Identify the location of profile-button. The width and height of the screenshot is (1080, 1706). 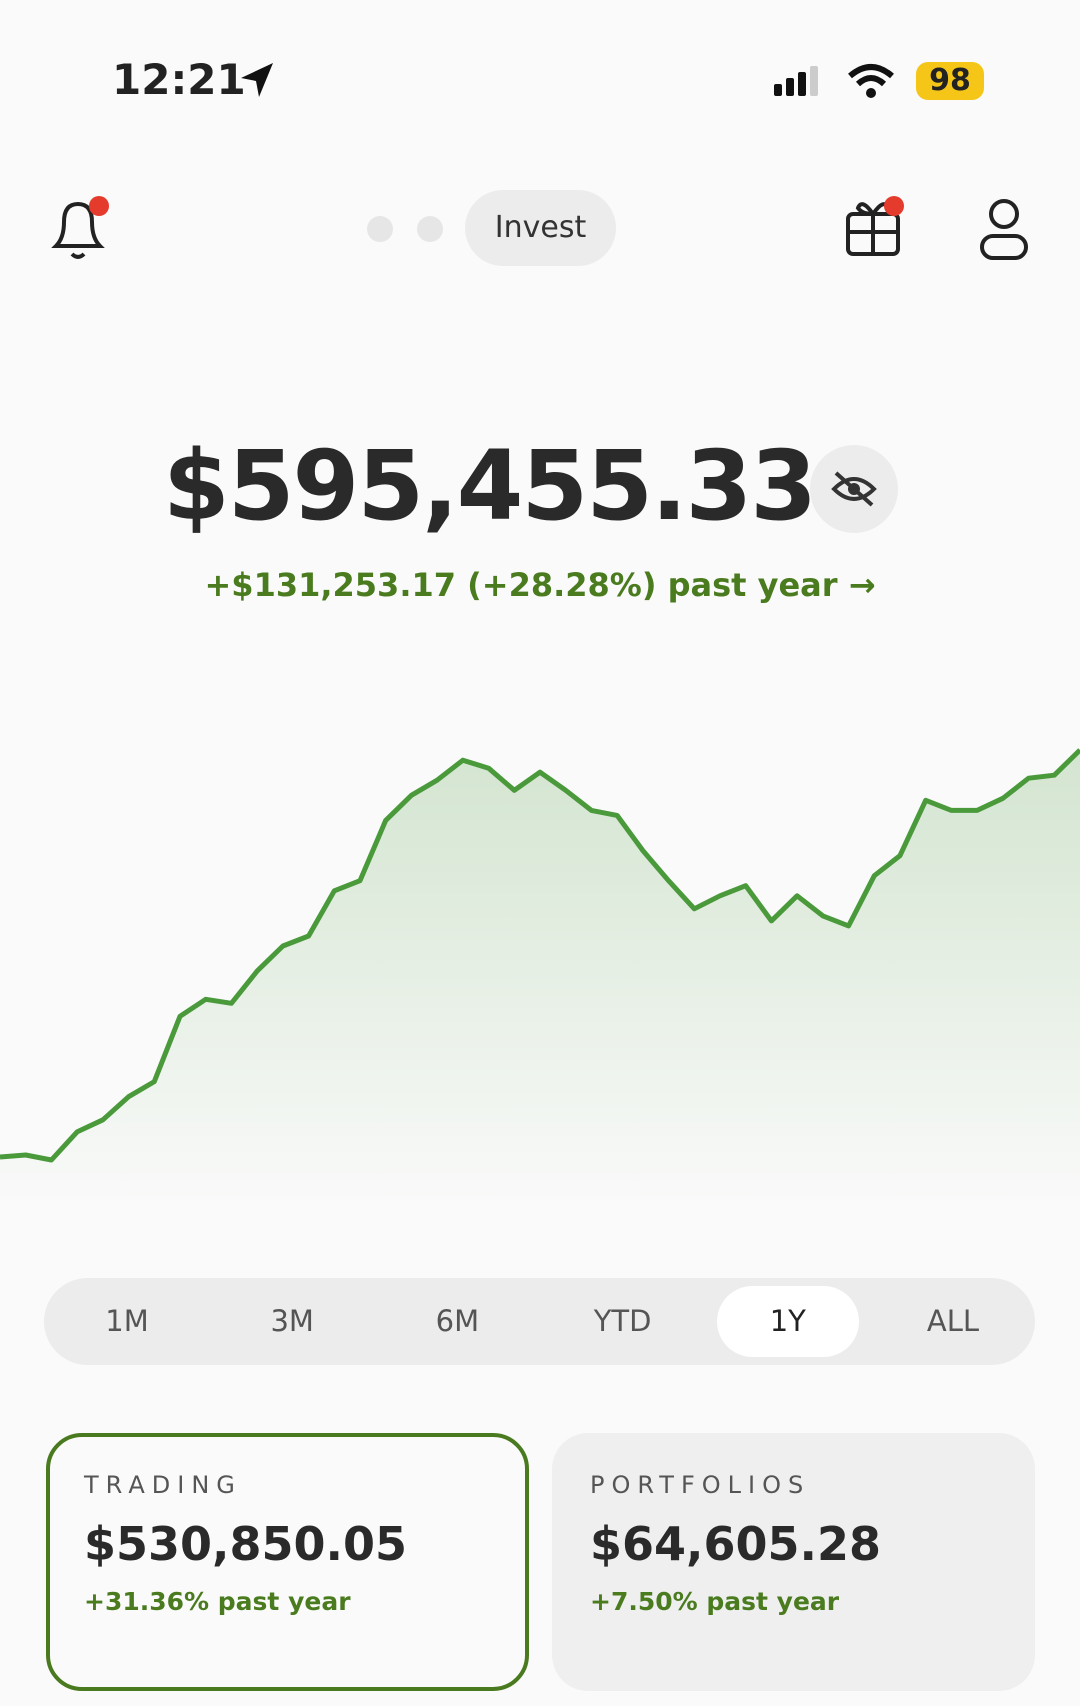
(1004, 229).